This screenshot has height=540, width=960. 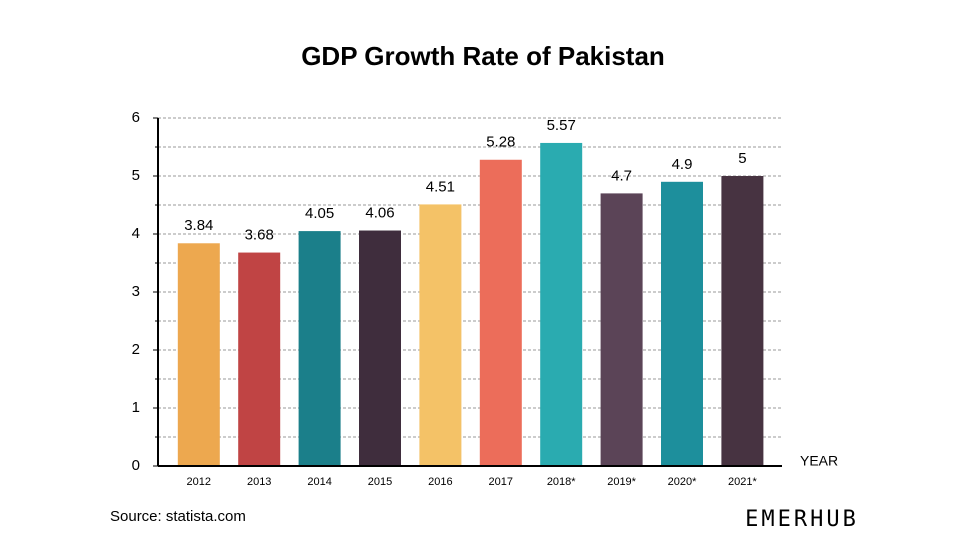 What do you see at coordinates (561, 482) in the screenshot?
I see `x-tick-label: 2018*` at bounding box center [561, 482].